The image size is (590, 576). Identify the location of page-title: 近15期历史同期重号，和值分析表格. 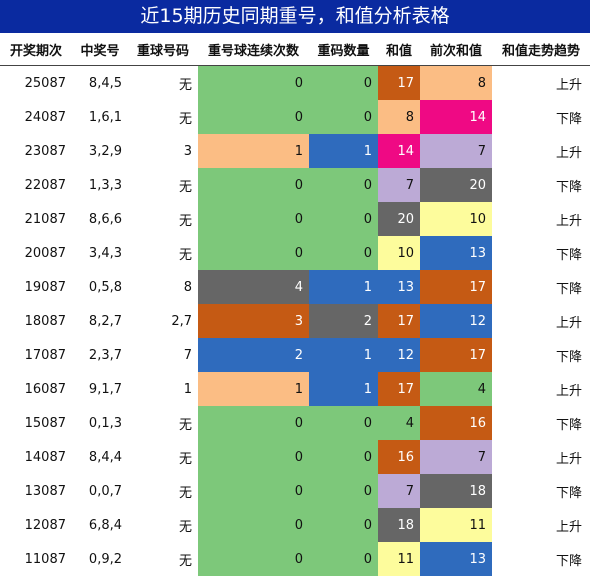
(295, 16).